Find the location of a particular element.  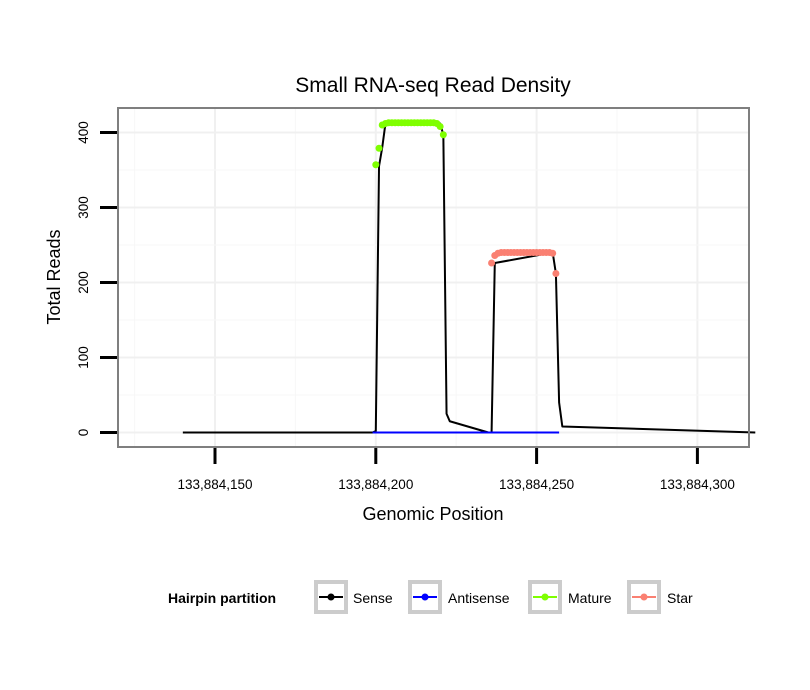

y-tick-label: 300 is located at coordinates (83, 207).